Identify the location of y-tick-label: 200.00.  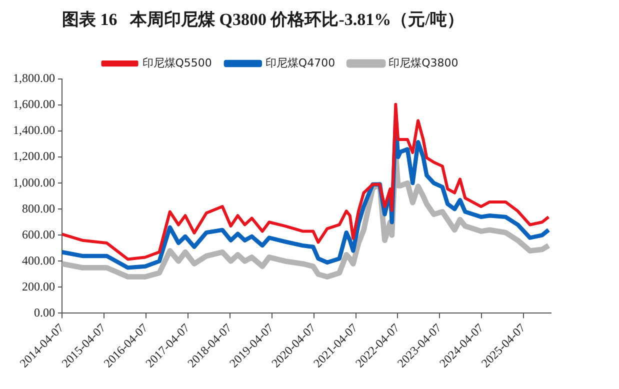
(38, 286).